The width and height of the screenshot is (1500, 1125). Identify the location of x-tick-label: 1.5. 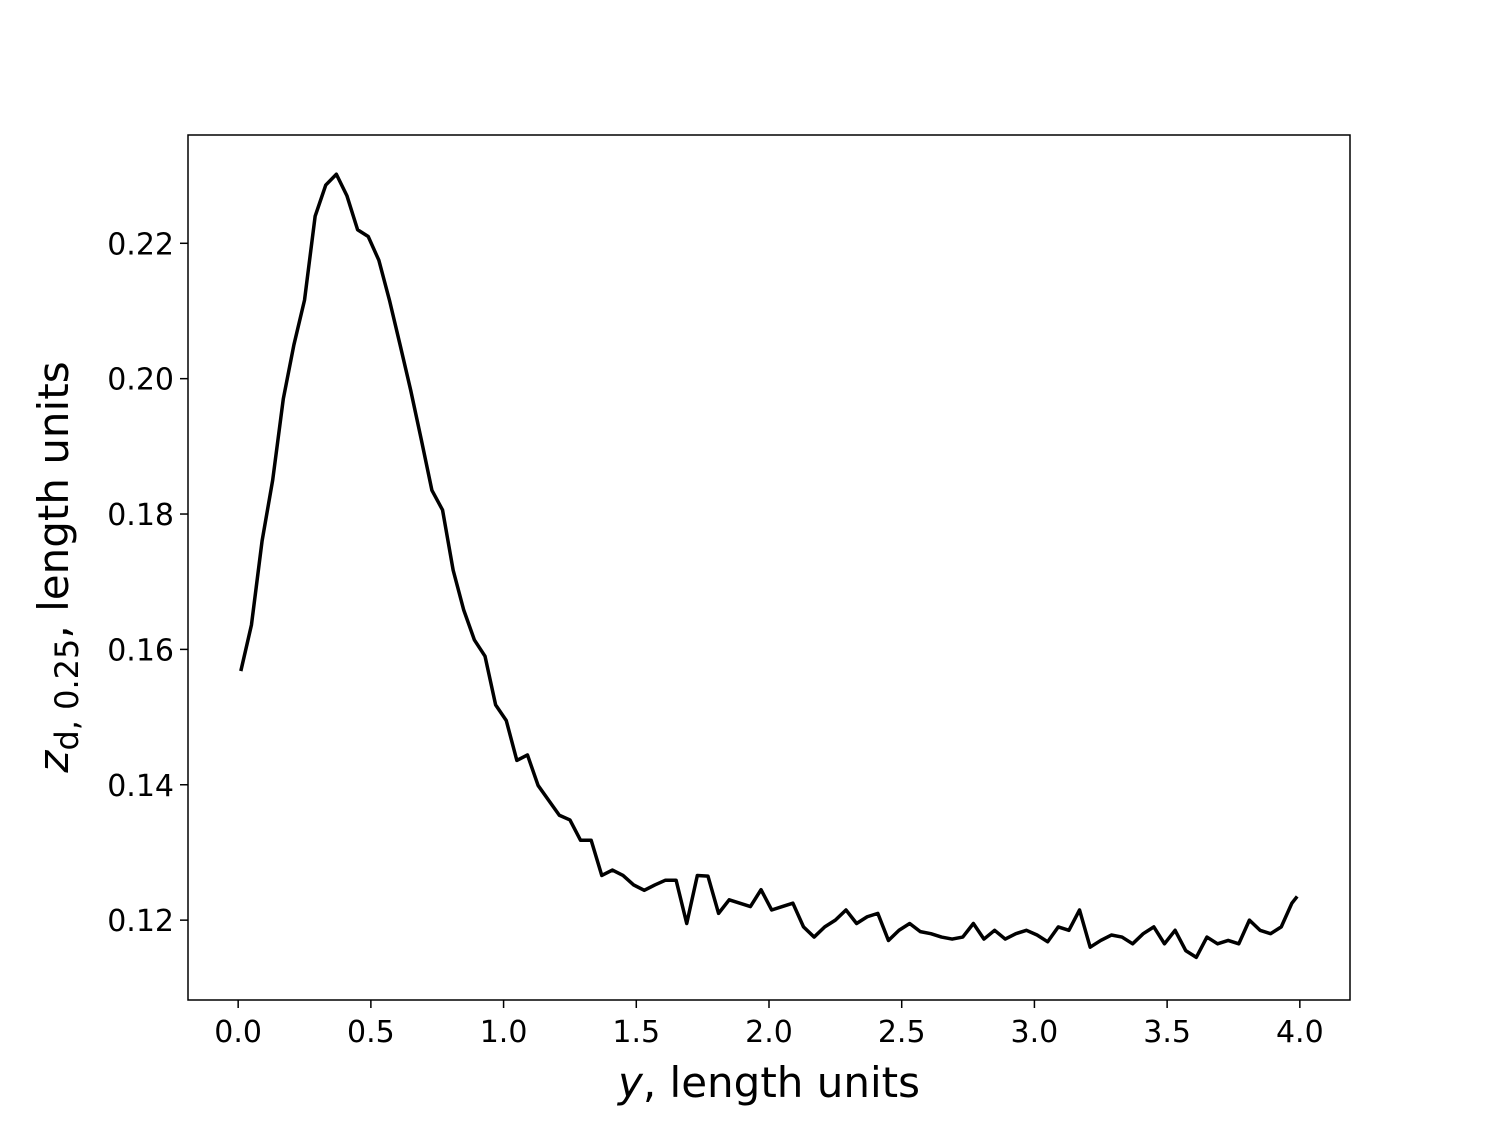
(636, 1032).